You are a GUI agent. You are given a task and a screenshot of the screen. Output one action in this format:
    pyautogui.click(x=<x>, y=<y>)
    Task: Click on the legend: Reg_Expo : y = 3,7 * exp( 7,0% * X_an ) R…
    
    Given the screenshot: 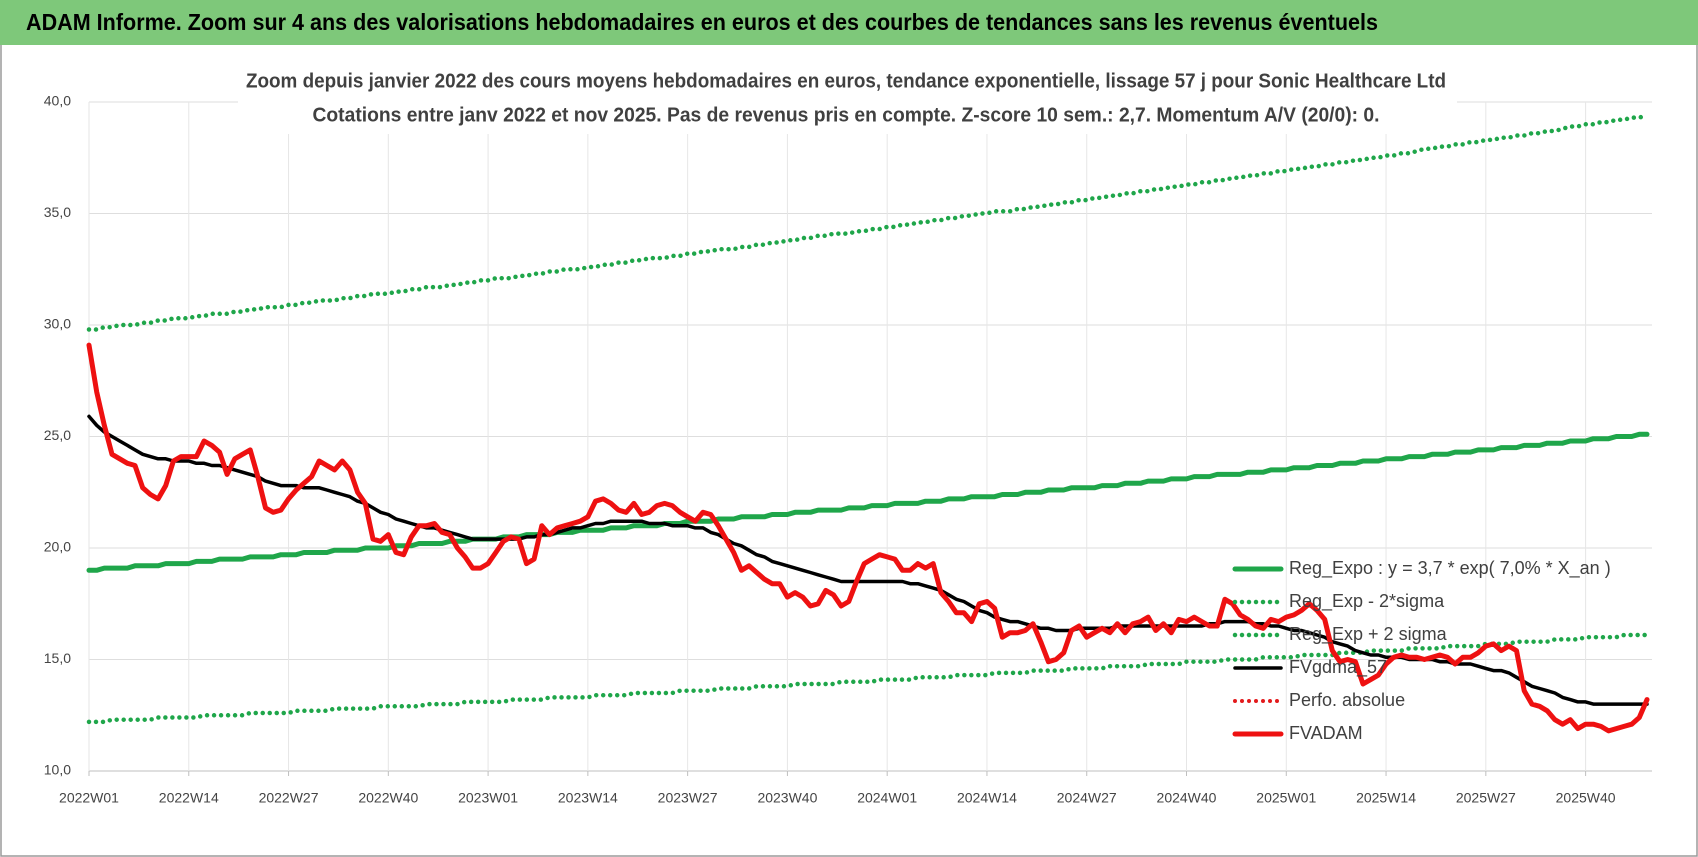 What is the action you would take?
    pyautogui.click(x=1421, y=650)
    